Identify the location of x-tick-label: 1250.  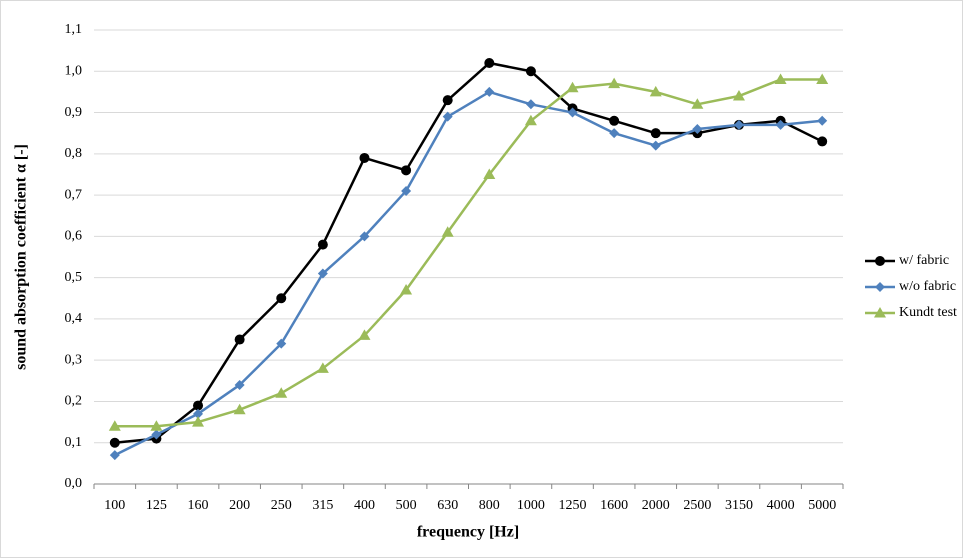
(573, 505).